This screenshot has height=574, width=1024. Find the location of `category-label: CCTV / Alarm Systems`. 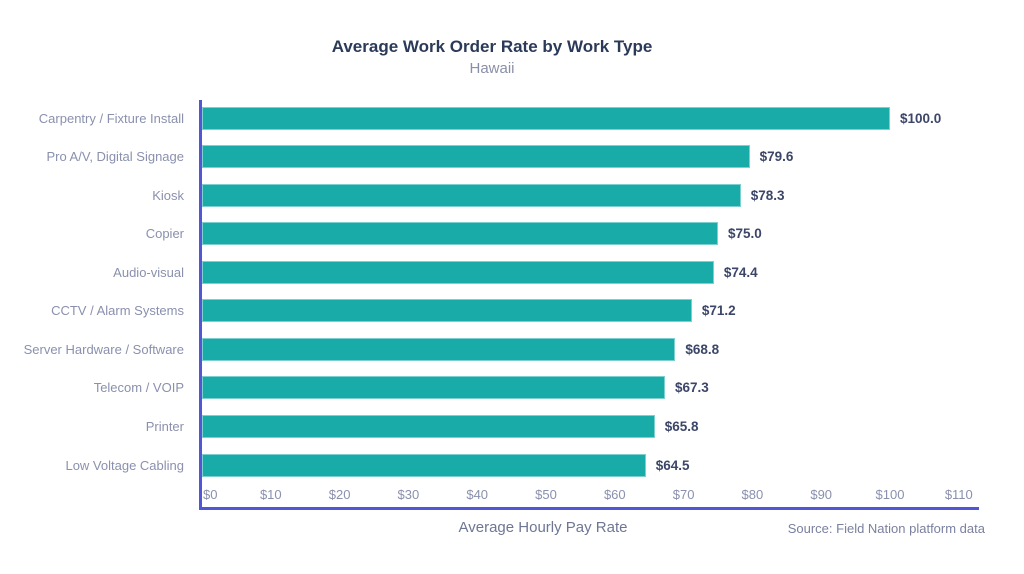

category-label: CCTV / Alarm Systems is located at coordinates (117, 311).